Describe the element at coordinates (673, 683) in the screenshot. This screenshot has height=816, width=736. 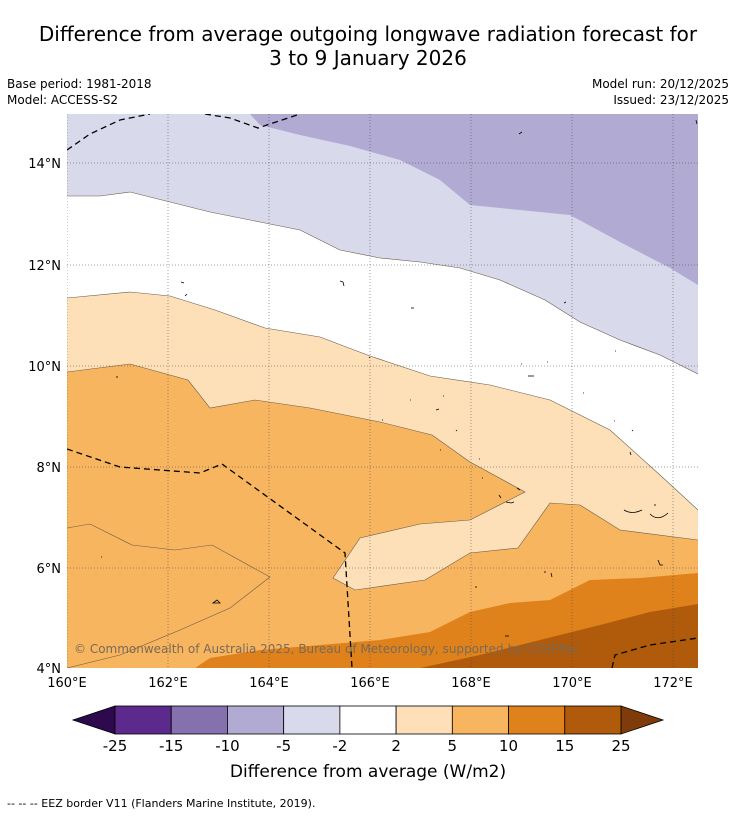
I see `x-tick-172: 172°E` at that location.